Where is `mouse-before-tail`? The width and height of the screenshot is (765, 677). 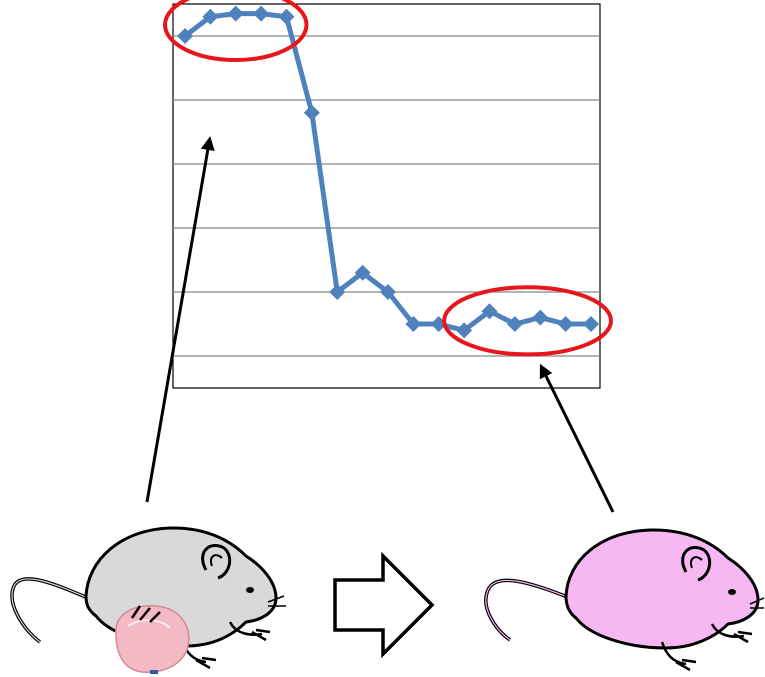 mouse-before-tail is located at coordinates (49, 610).